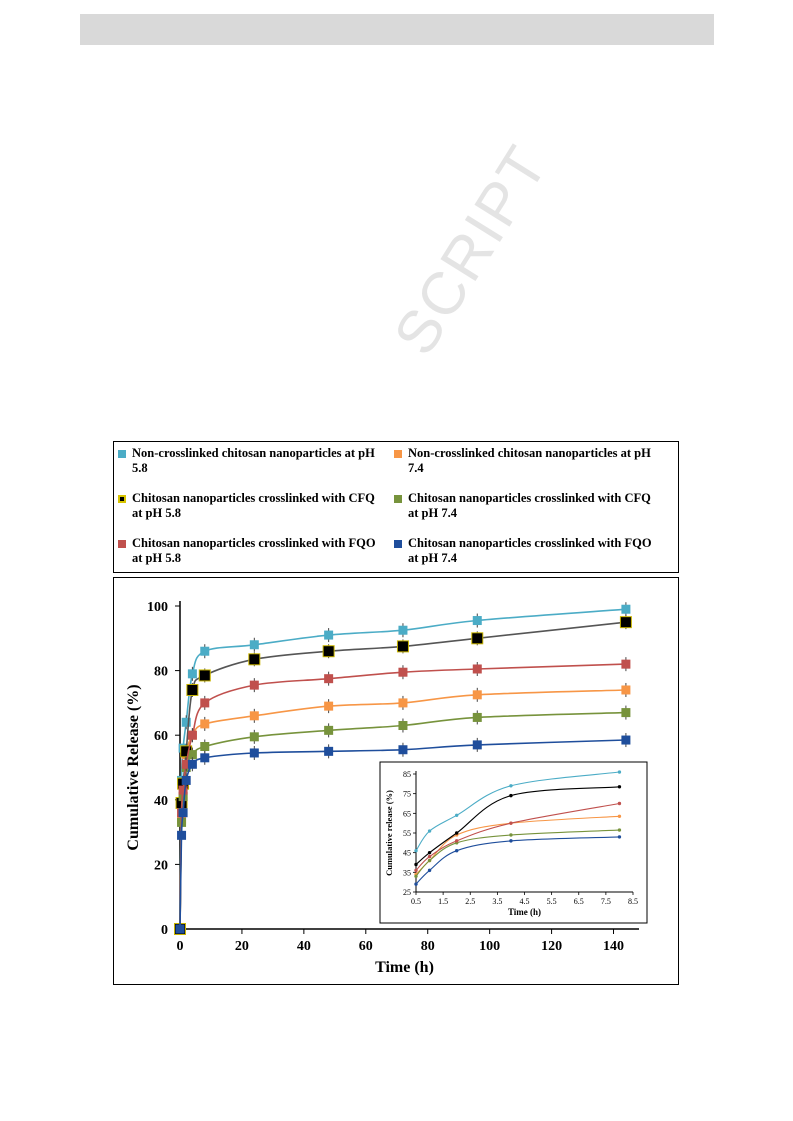  I want to click on x-tick-label: 120, so click(551, 946).